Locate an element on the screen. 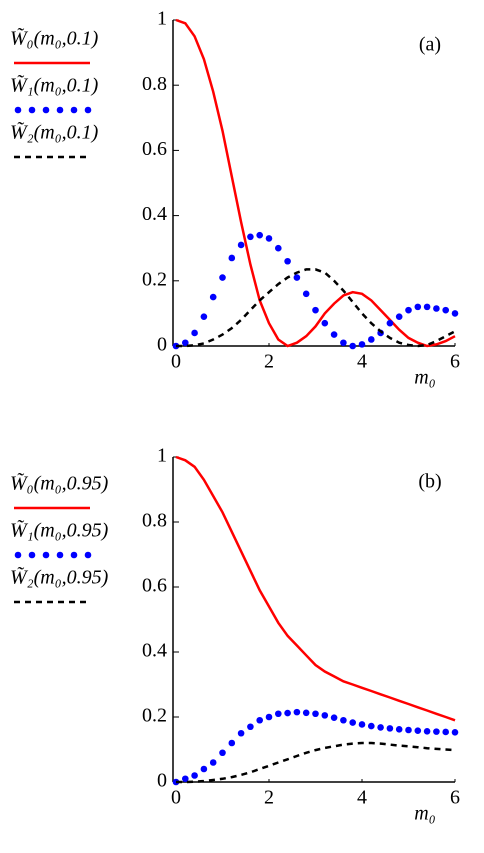 Image resolution: width=484 pixels, height=853 pixels. x-tick-label: 2 is located at coordinates (269, 798).